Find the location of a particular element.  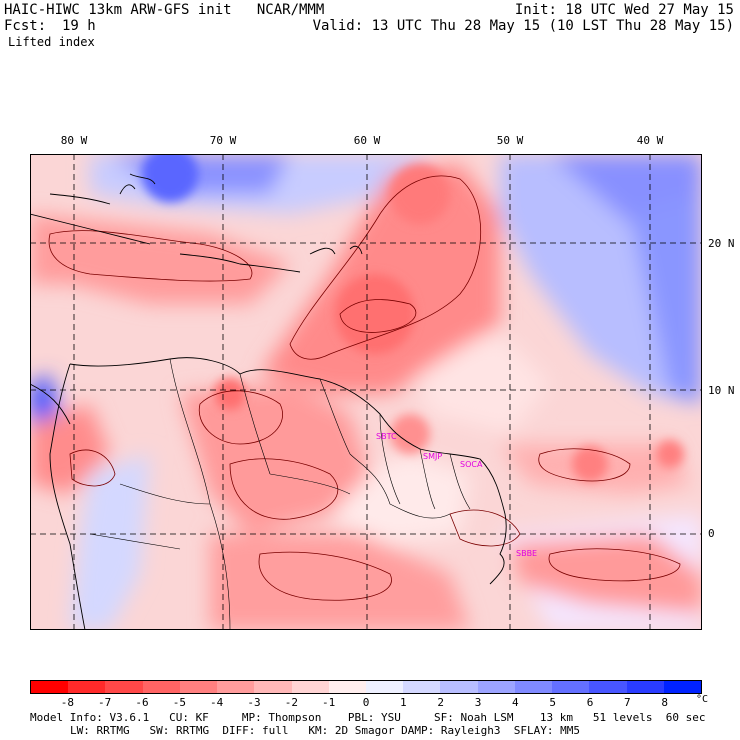

colorbar-tick-label: 0 is located at coordinates (366, 702).